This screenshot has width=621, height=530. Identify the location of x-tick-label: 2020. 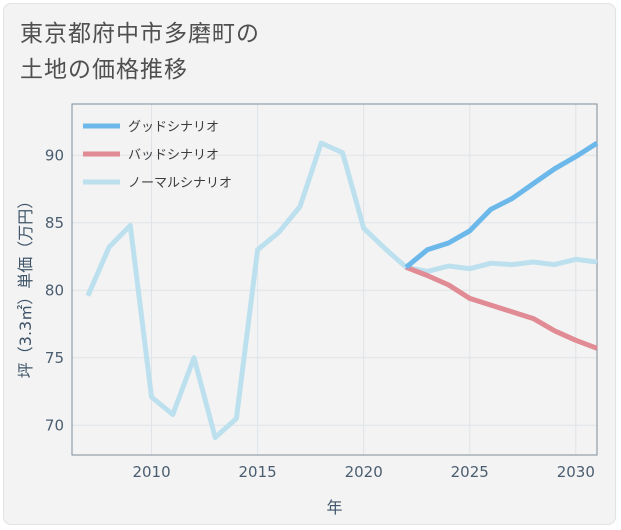
(364, 472).